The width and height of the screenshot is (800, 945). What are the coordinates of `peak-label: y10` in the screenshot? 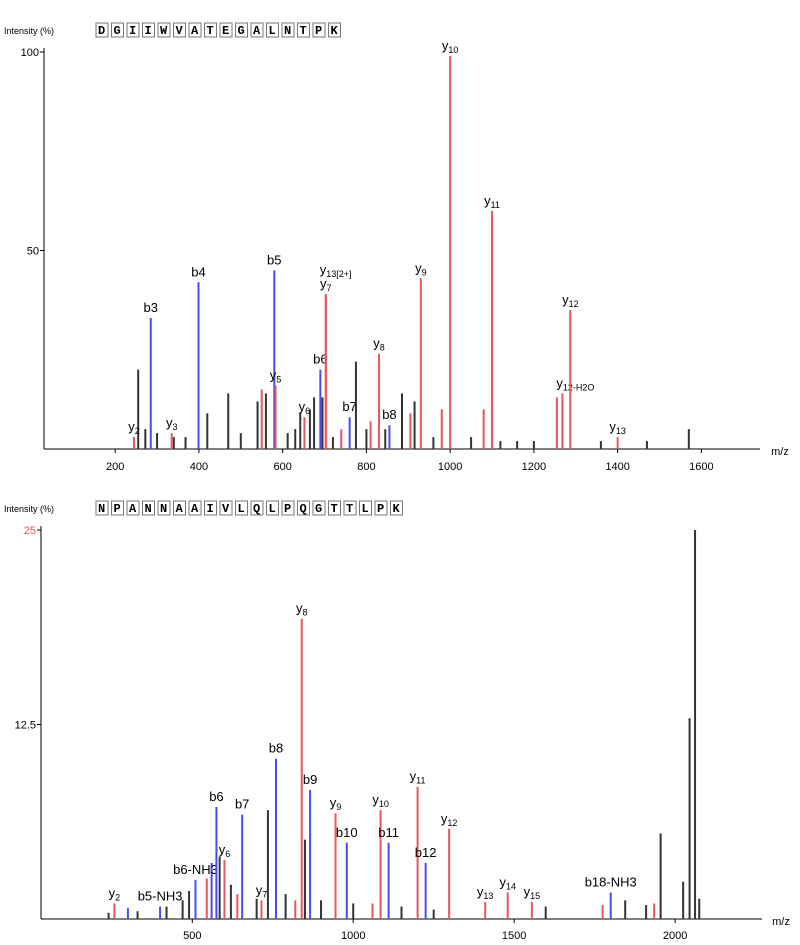 It's located at (450, 46).